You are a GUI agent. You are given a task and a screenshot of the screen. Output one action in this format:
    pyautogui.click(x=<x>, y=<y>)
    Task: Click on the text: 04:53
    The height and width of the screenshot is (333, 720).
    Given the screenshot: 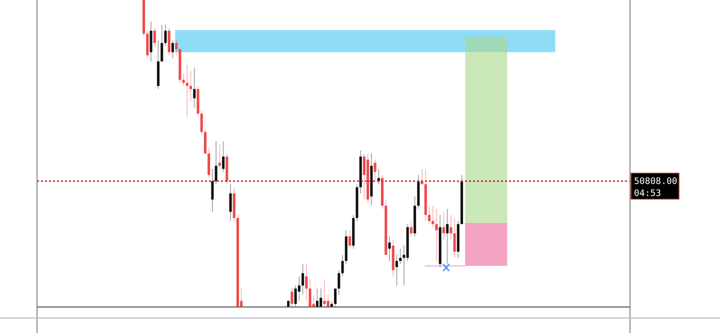 What is the action you would take?
    pyautogui.click(x=648, y=194)
    